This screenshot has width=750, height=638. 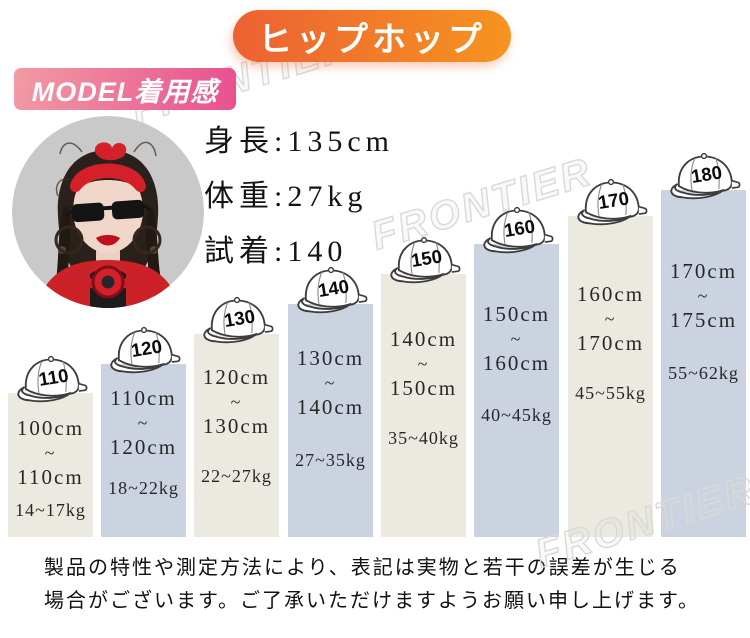 What do you see at coordinates (236, 476) in the screenshot?
I see `weight-range: 22~27kg` at bounding box center [236, 476].